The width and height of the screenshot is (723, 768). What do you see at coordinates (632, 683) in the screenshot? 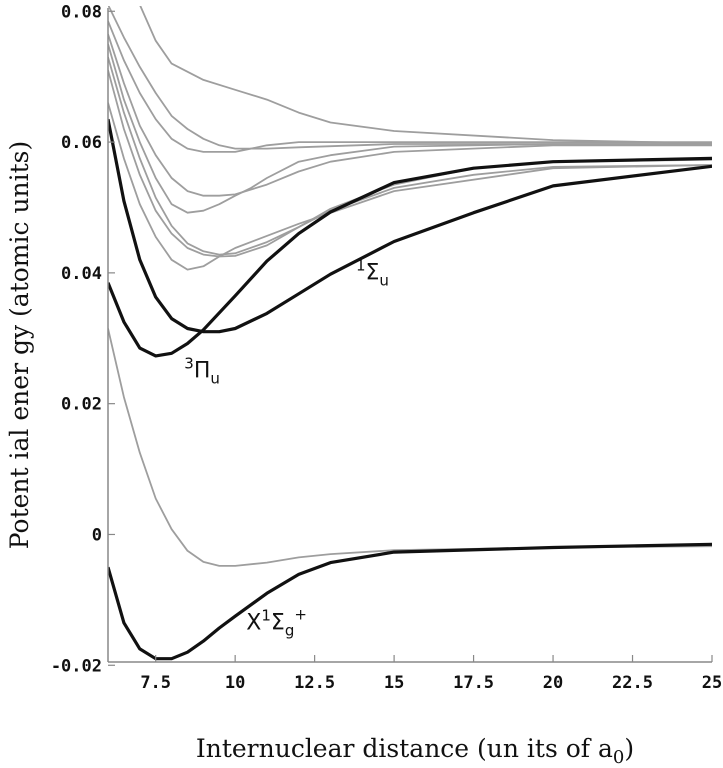
I see `x-tick-label: 22.5` at bounding box center [632, 683].